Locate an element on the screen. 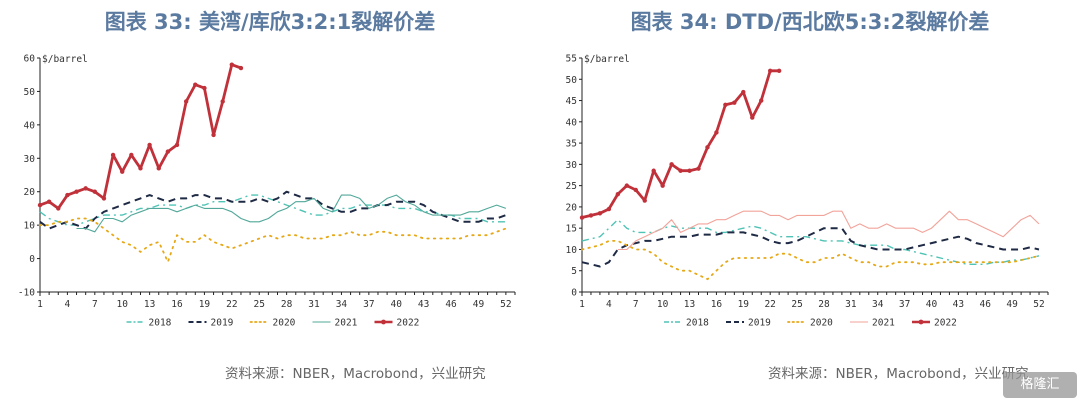 Image resolution: width=1080 pixels, height=403 pixels. legend-label-2020: 2020 is located at coordinates (284, 323).